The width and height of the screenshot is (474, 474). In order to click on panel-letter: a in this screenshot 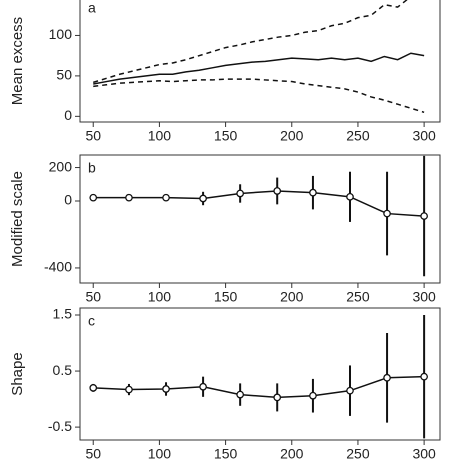, I will do `click(92, 8)`.